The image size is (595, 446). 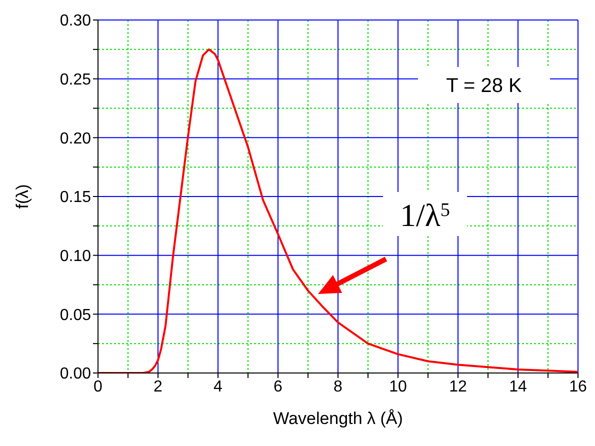 What do you see at coordinates (98, 387) in the screenshot?
I see `x-tick-label: 0` at bounding box center [98, 387].